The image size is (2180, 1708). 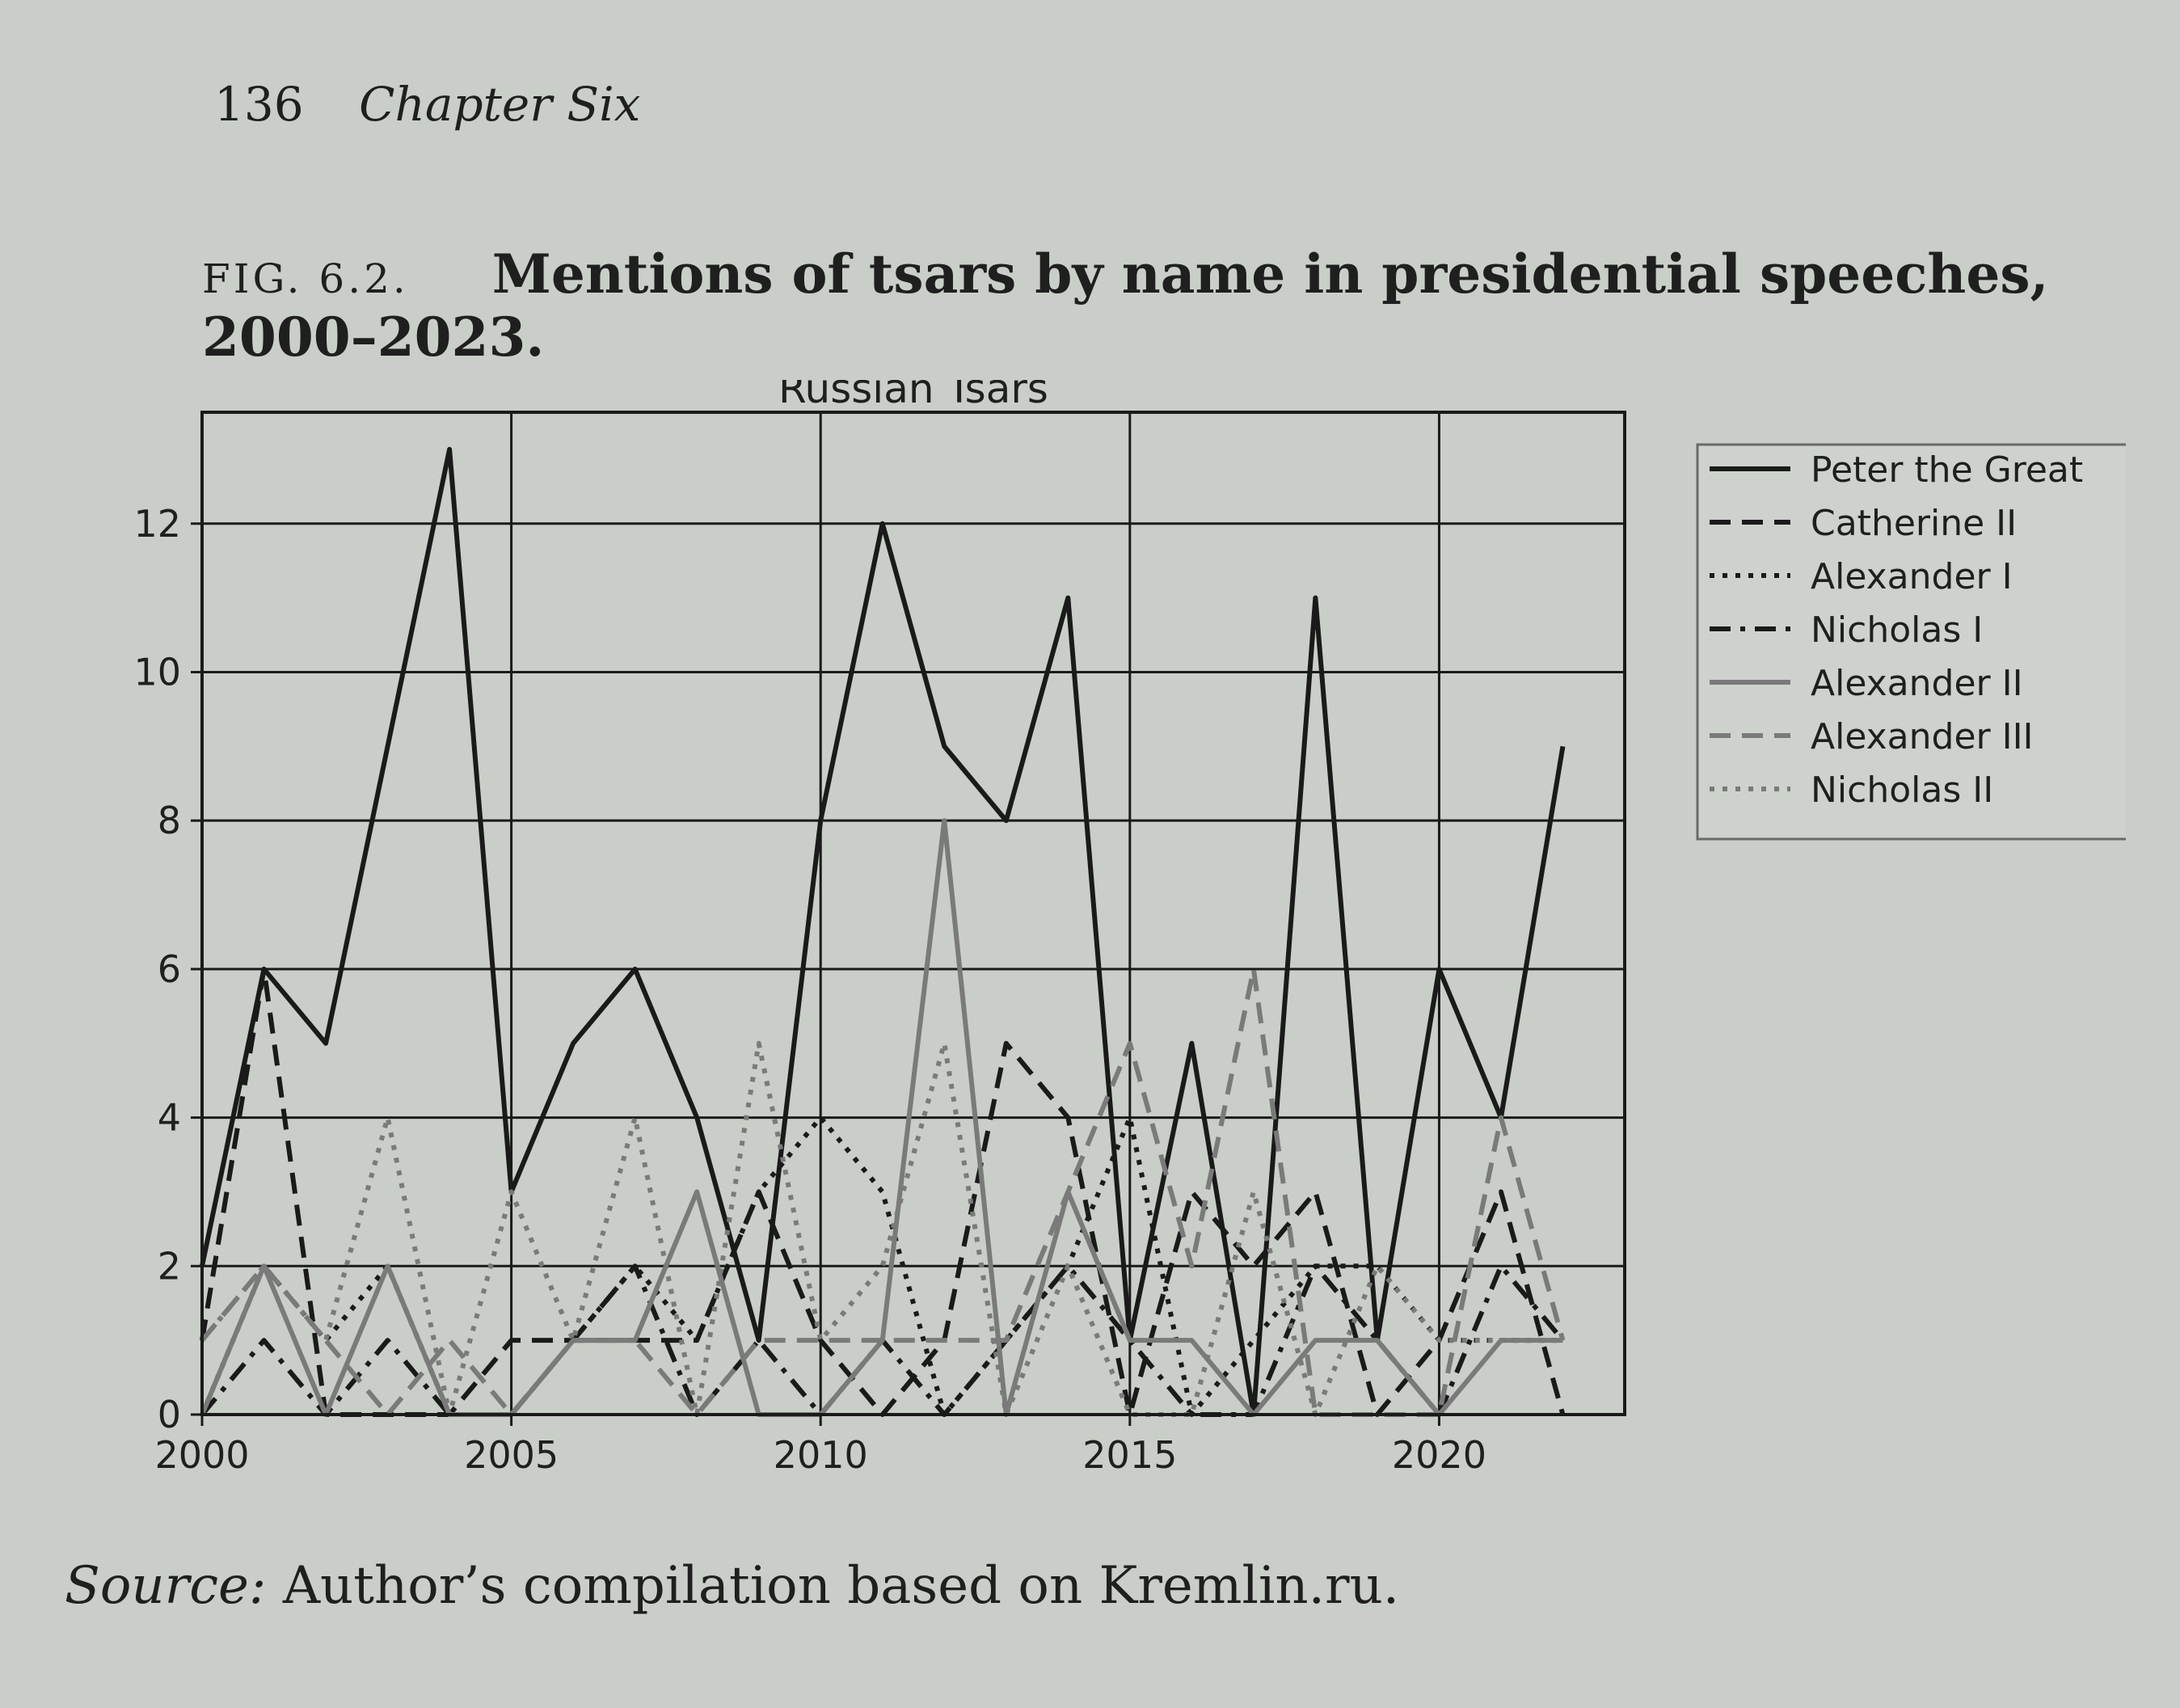 I want to click on x-tick-label: 2010, so click(x=821, y=1455).